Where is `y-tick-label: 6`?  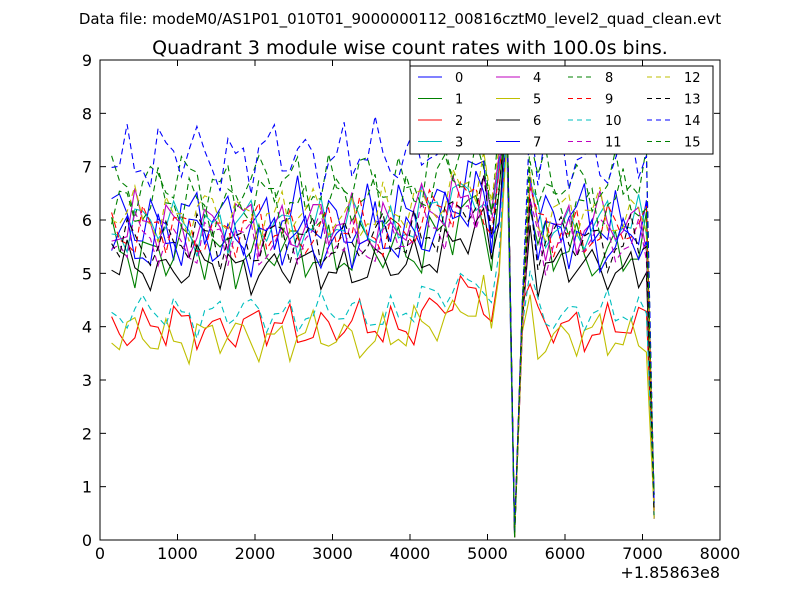
y-tick-label: 6 is located at coordinates (87, 220).